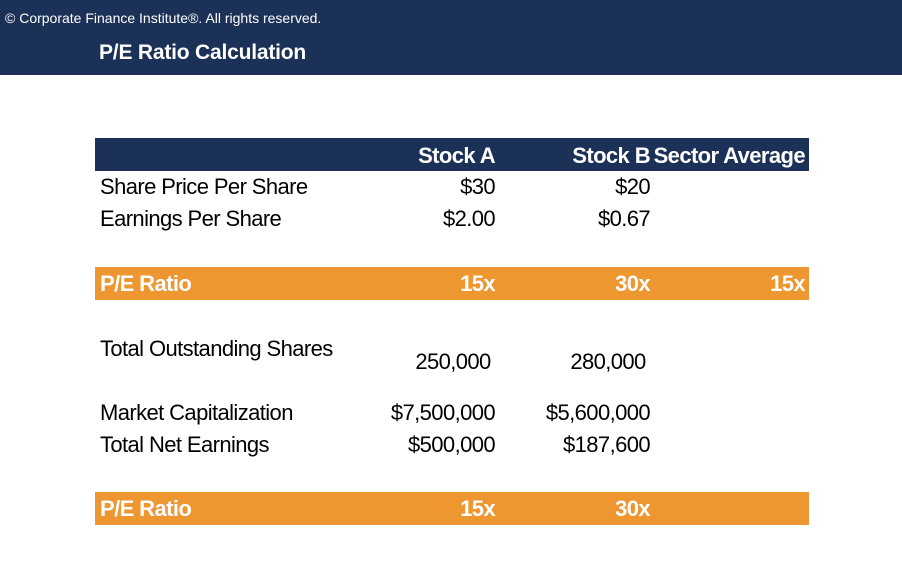 This screenshot has height=562, width=902. I want to click on cell-stock-a: $30, so click(478, 186).